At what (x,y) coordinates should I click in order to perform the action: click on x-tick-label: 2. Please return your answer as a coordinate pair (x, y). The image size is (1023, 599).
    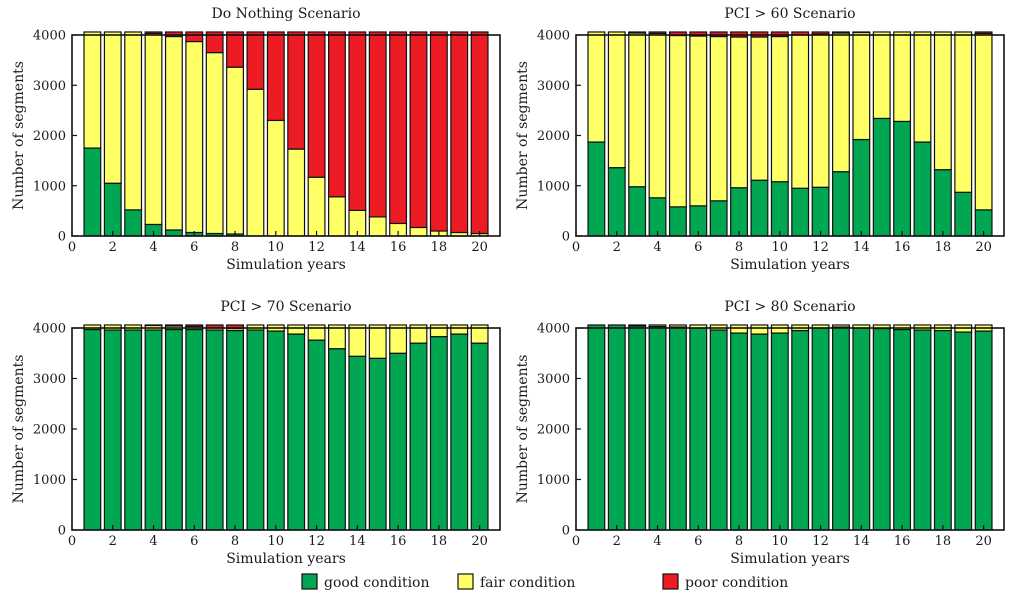
    Looking at the image, I should click on (113, 247).